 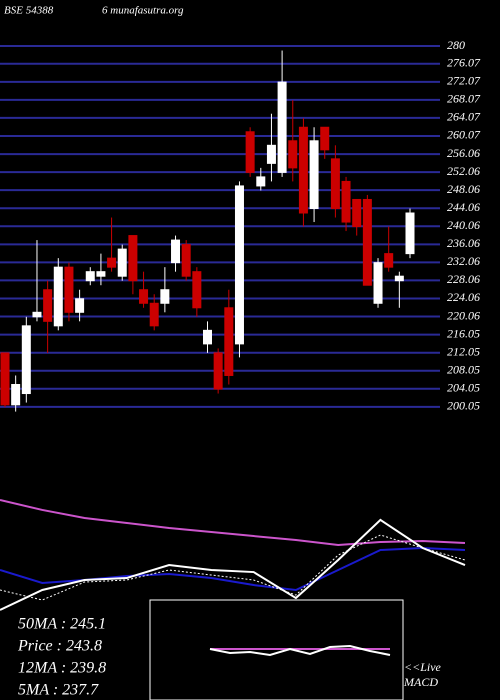 What do you see at coordinates (463, 333) in the screenshot?
I see `y-tick-label: 216.05` at bounding box center [463, 333].